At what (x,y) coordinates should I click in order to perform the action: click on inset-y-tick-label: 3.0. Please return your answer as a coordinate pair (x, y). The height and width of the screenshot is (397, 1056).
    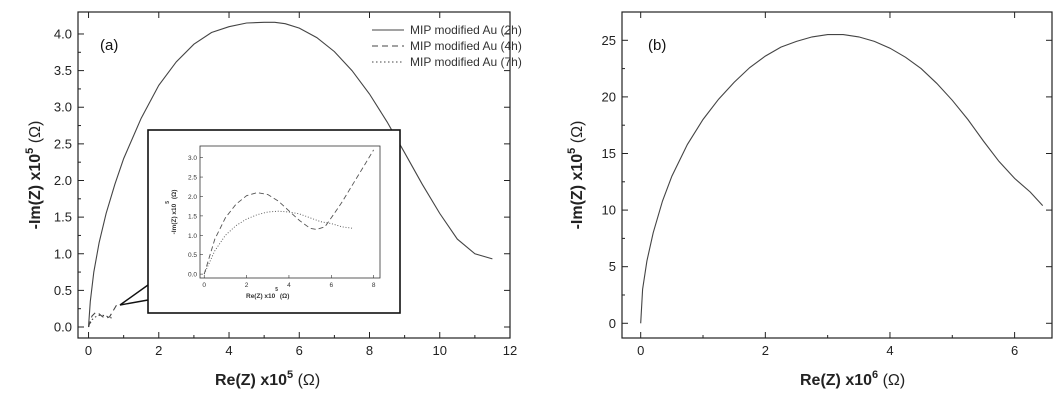
    Looking at the image, I should click on (192, 158).